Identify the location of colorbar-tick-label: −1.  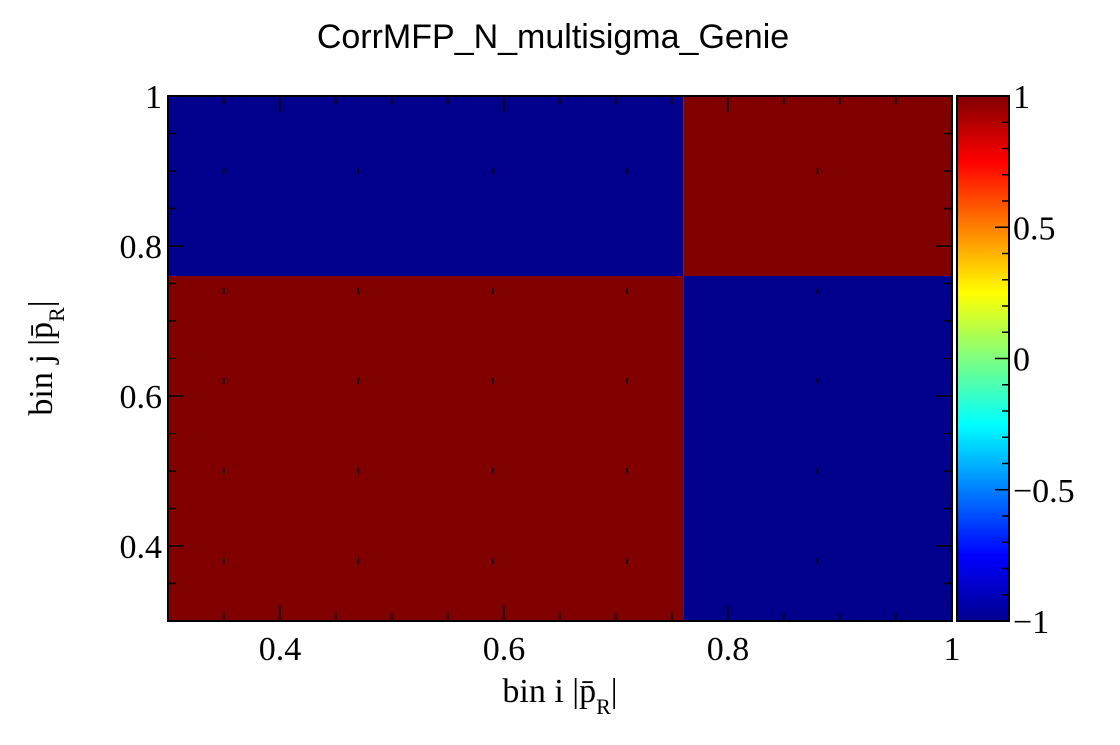
(1031, 622).